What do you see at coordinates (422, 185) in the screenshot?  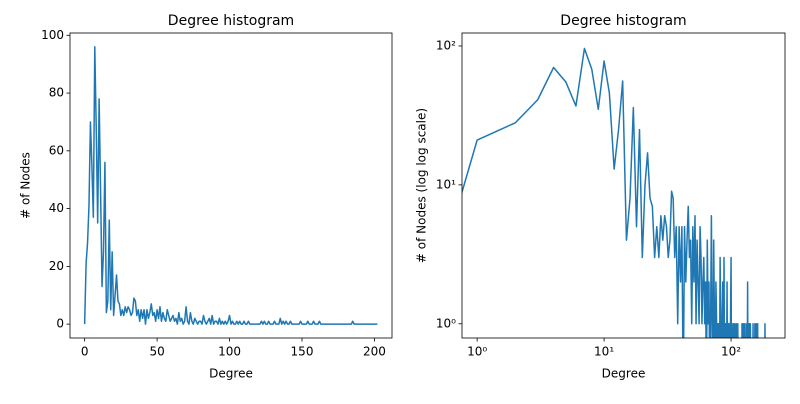 I see `y-axis-label: # of Nodes (log log scale)` at bounding box center [422, 185].